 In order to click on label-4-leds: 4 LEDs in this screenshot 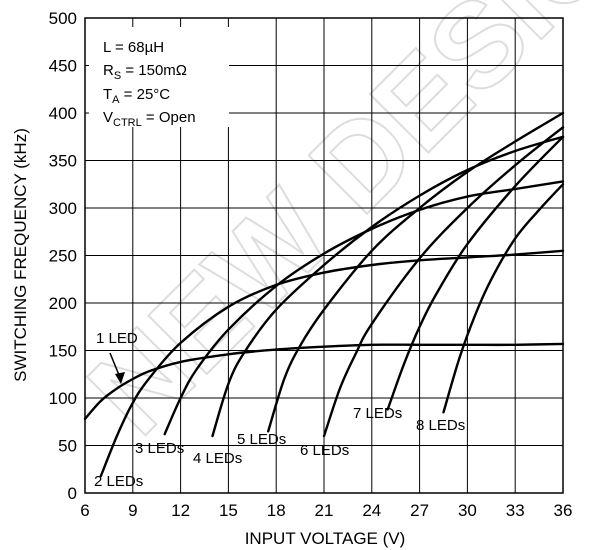, I will do `click(217, 458)`.